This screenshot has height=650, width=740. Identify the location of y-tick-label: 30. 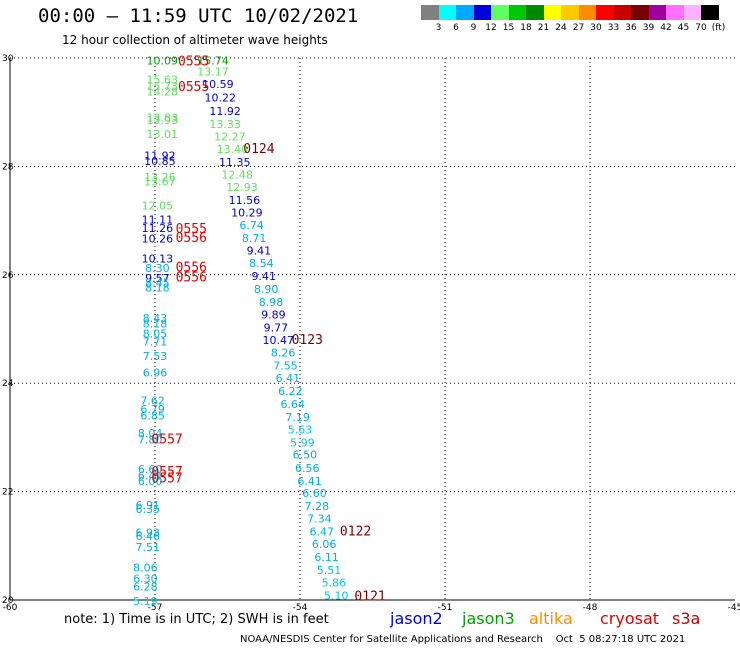
(8, 59).